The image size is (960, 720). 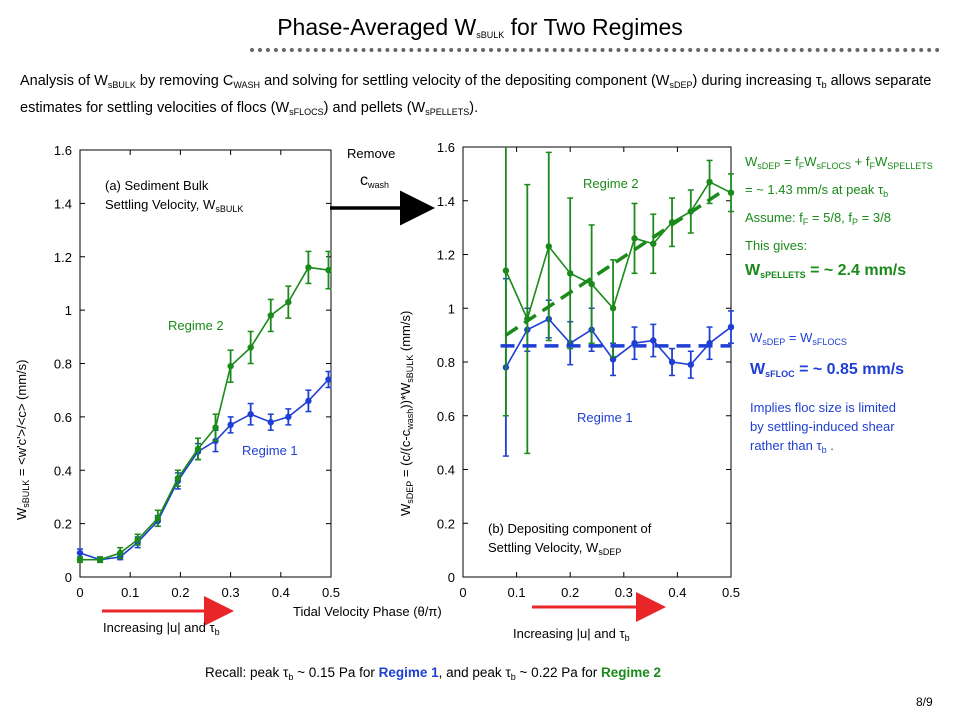 I want to click on left-ytick-label: 0.6, so click(x=63, y=417).